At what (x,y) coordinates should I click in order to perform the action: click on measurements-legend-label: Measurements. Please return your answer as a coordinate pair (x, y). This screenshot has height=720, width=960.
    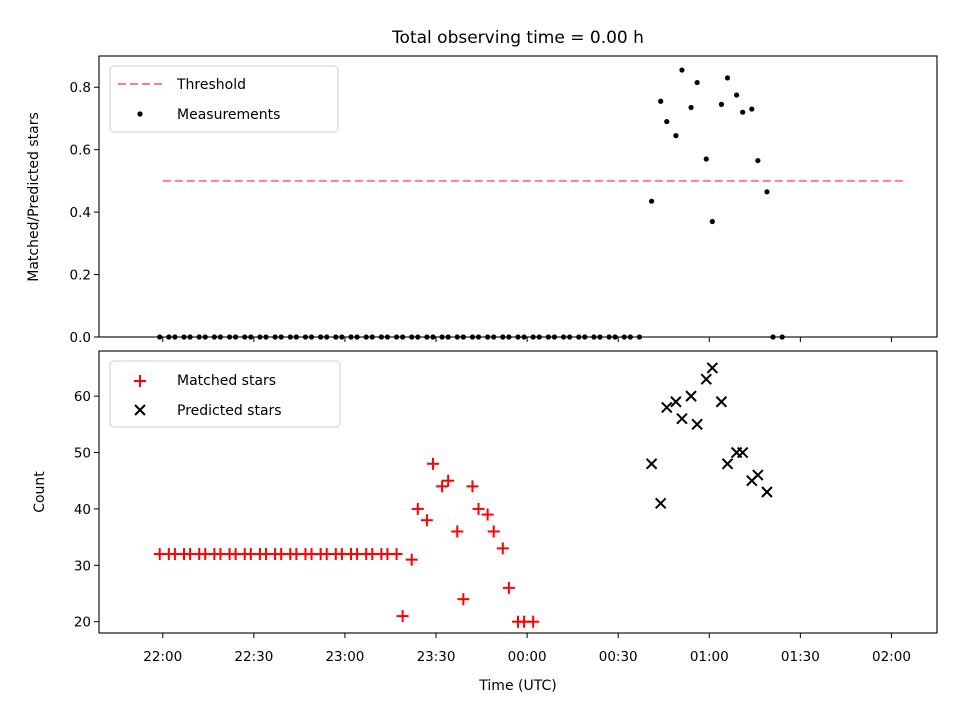
    Looking at the image, I should click on (228, 115).